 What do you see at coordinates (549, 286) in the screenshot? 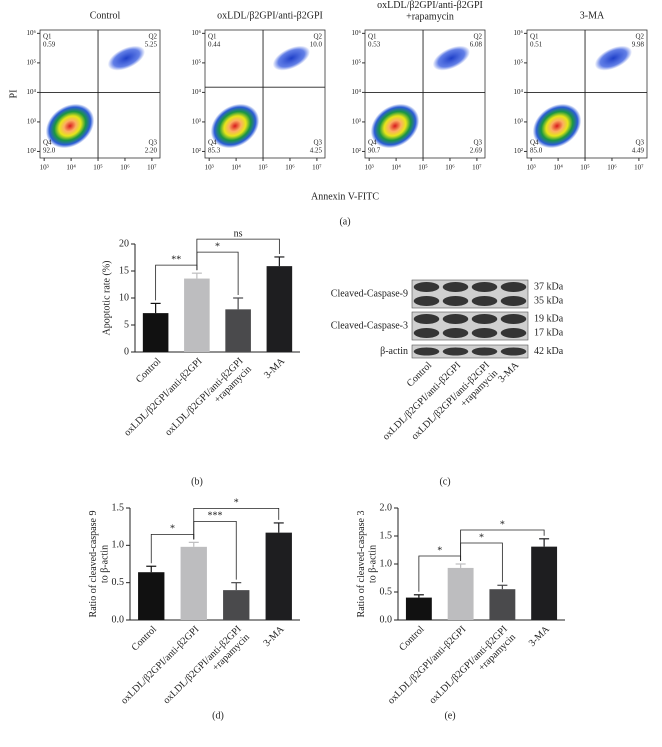
I see `band-size: 37 kDa` at bounding box center [549, 286].